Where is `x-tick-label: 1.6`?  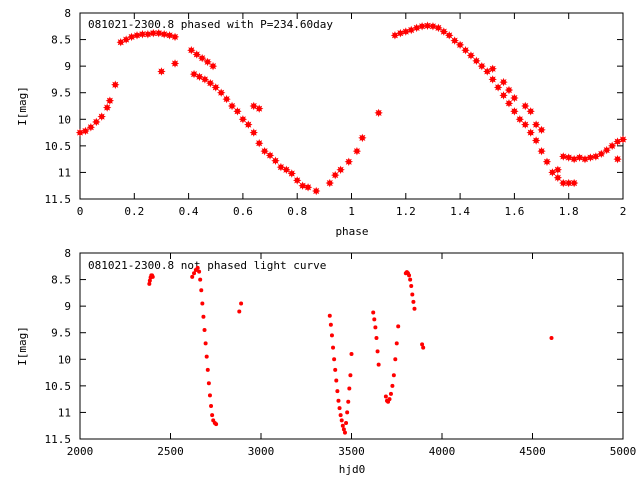 x-tick-label: 1.6 is located at coordinates (514, 211).